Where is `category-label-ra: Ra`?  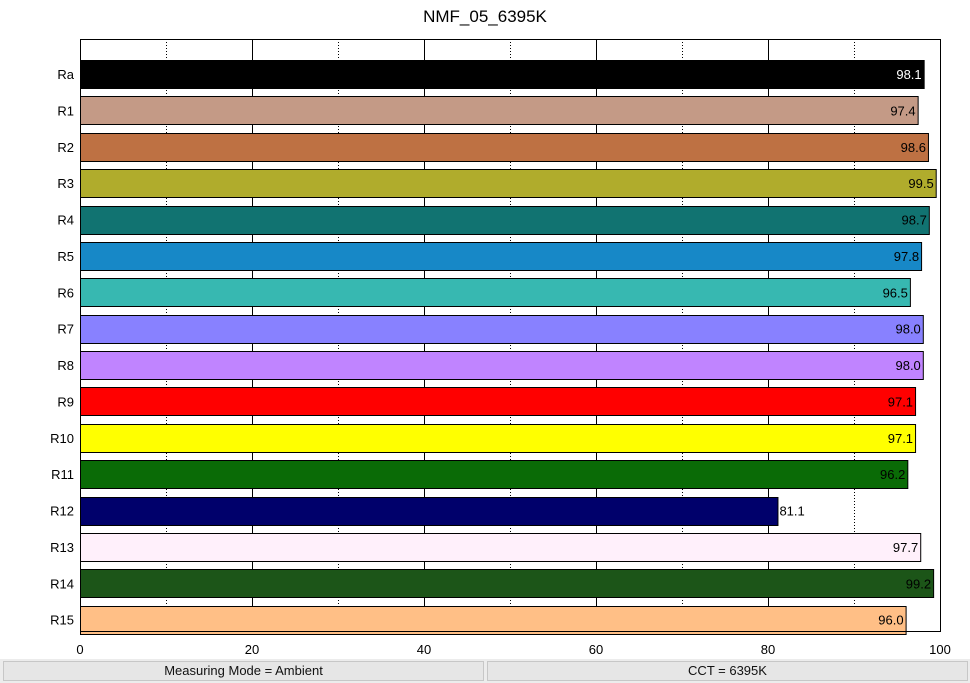
category-label-ra: Ra is located at coordinates (65, 74).